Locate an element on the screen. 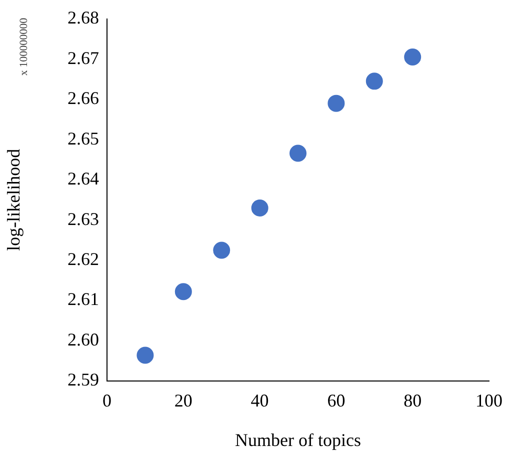 The height and width of the screenshot is (456, 513). y-tick-label: 2.63 is located at coordinates (83, 218).